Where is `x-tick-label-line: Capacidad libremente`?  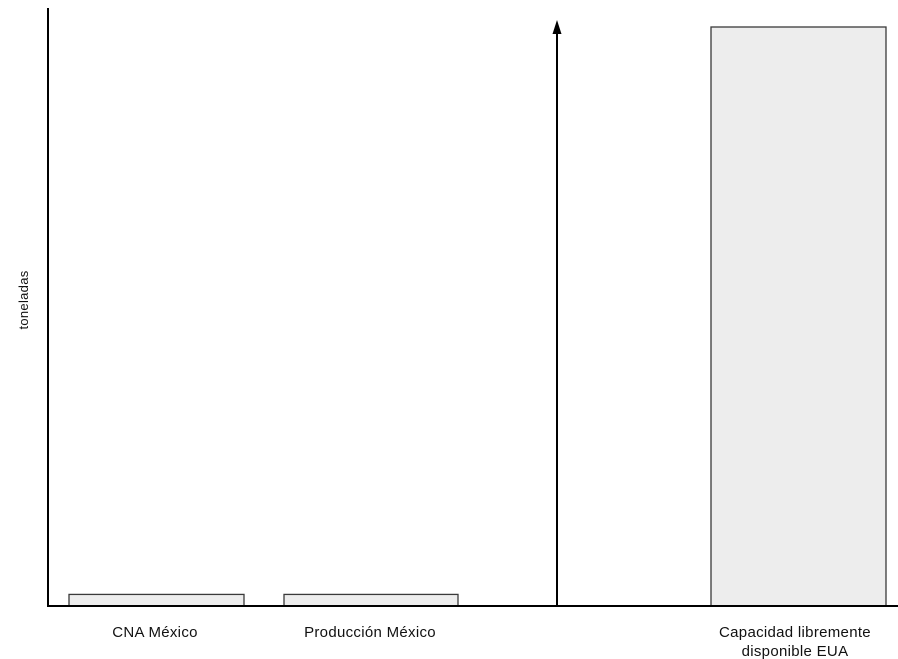 x-tick-label-line: Capacidad libremente is located at coordinates (795, 632).